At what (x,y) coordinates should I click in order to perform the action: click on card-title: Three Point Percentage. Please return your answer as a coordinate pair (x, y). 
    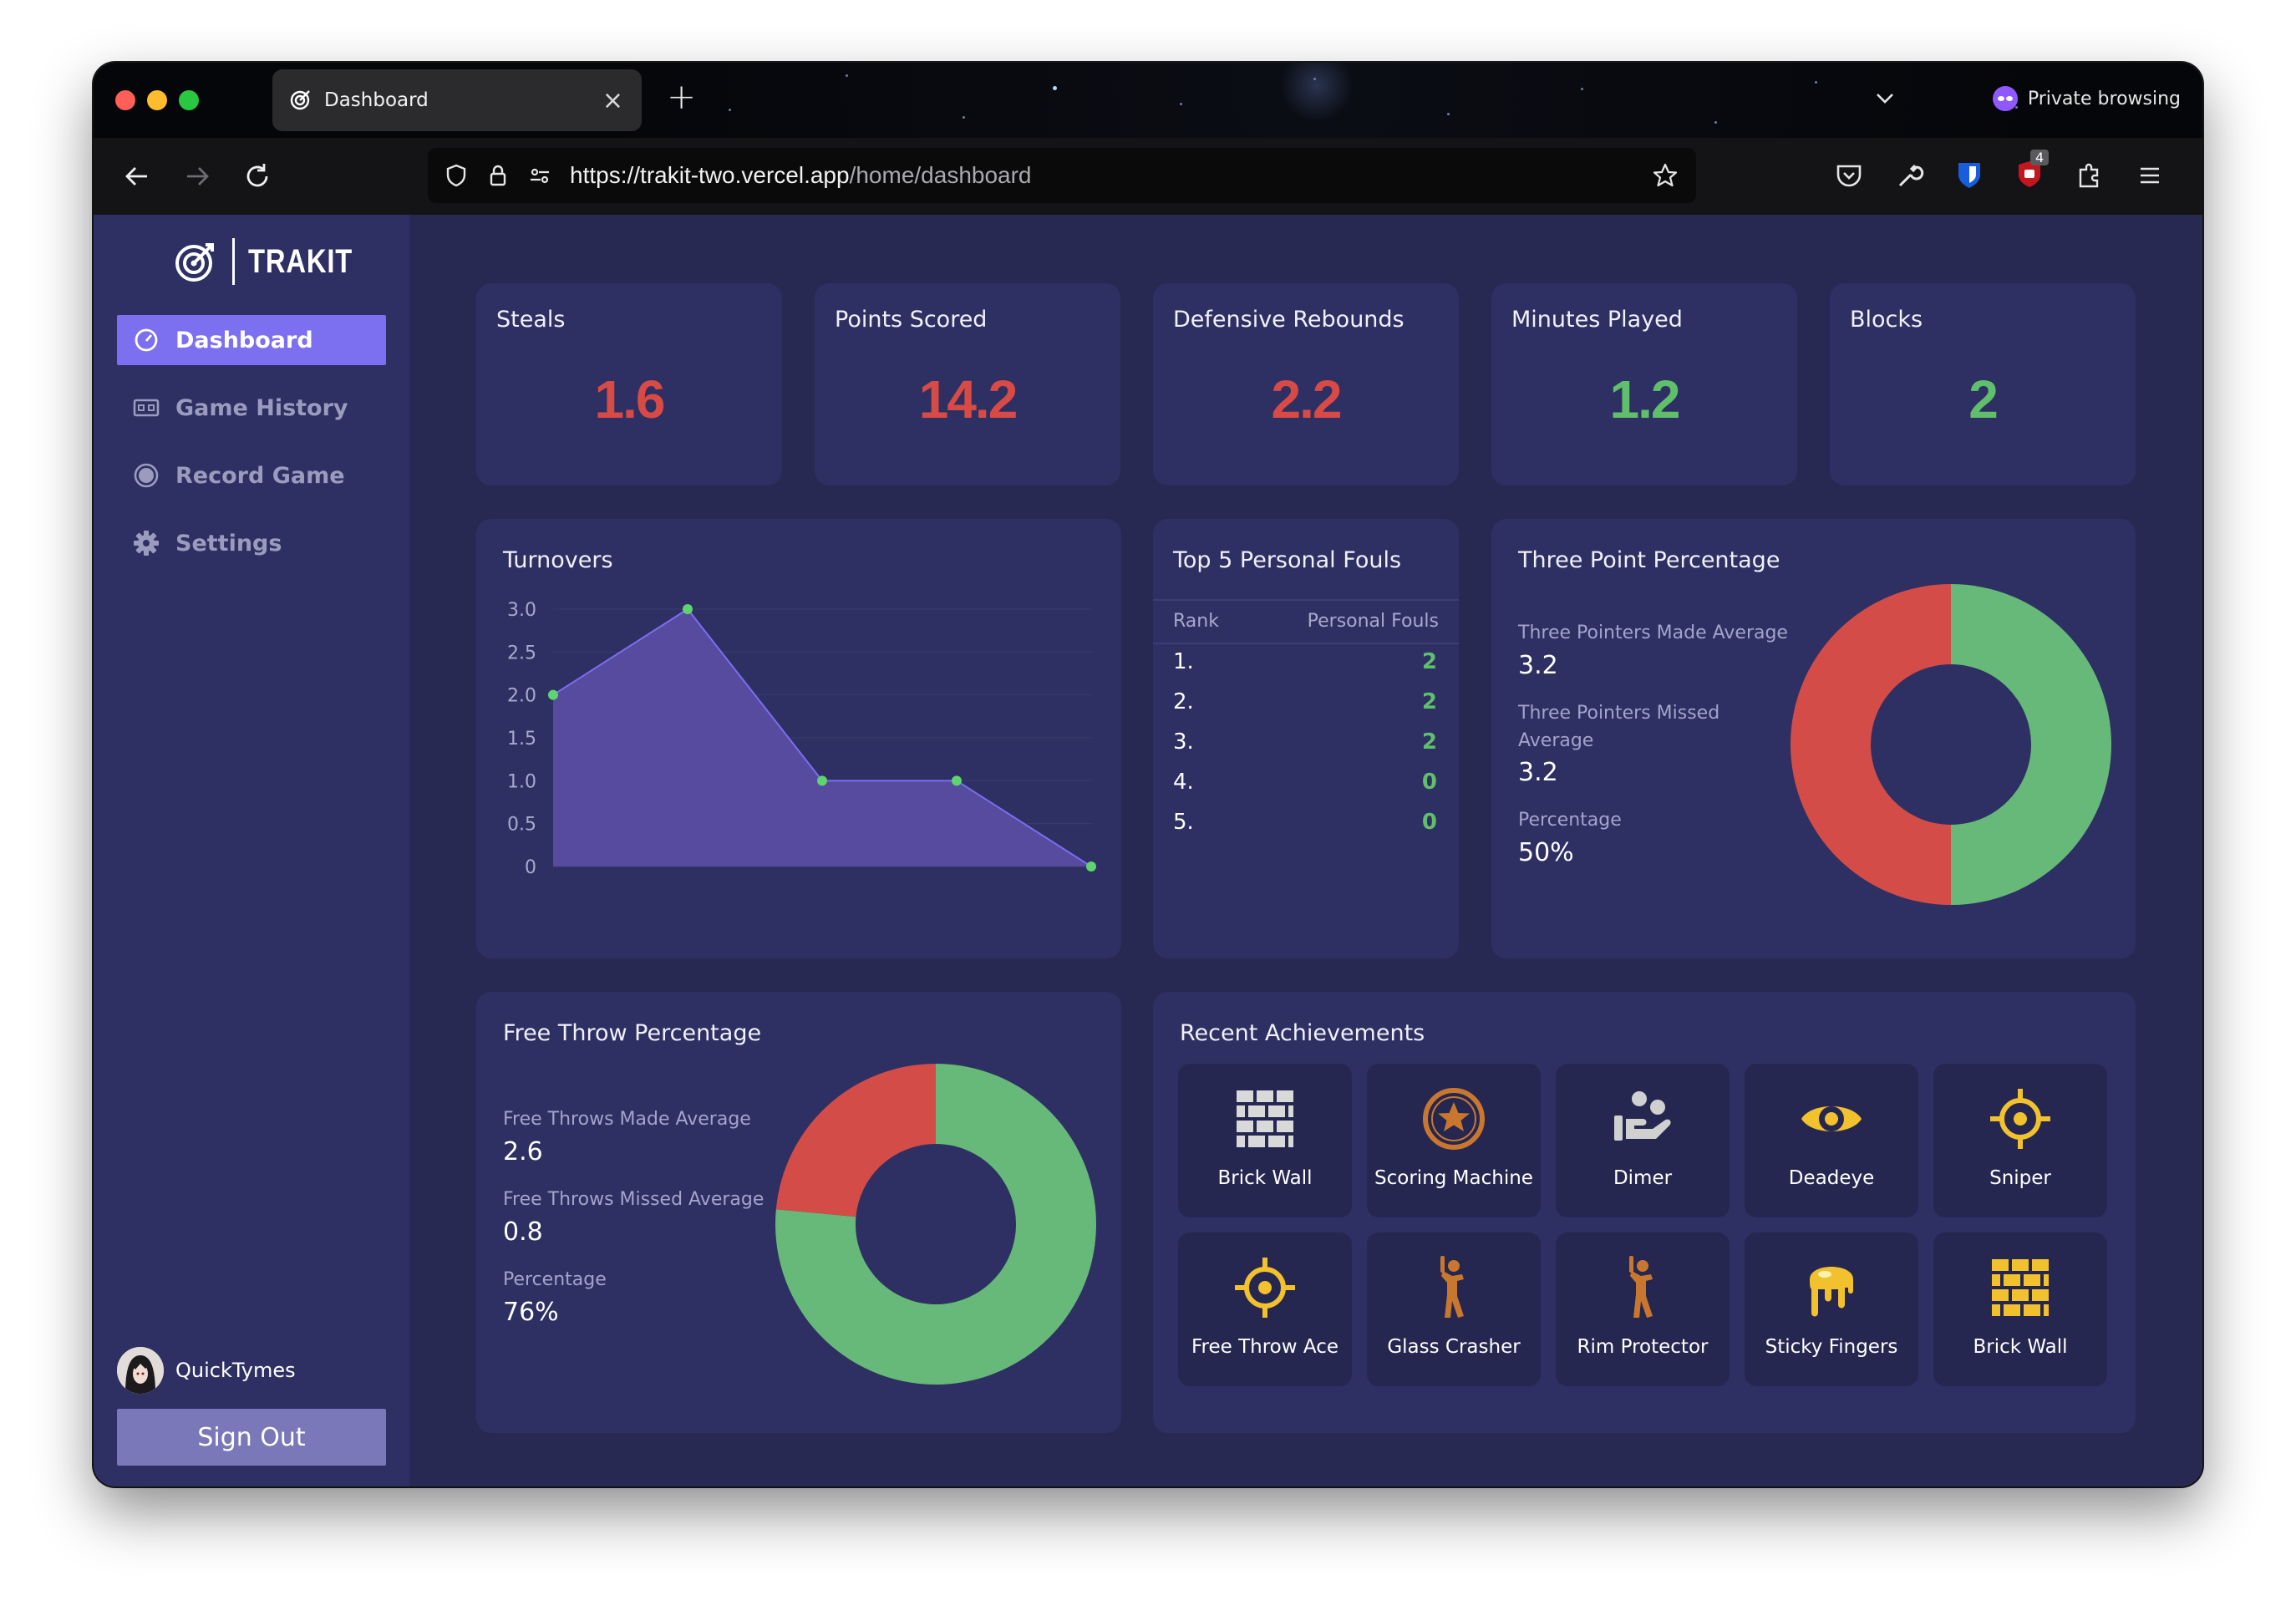
    Looking at the image, I should click on (1649, 560).